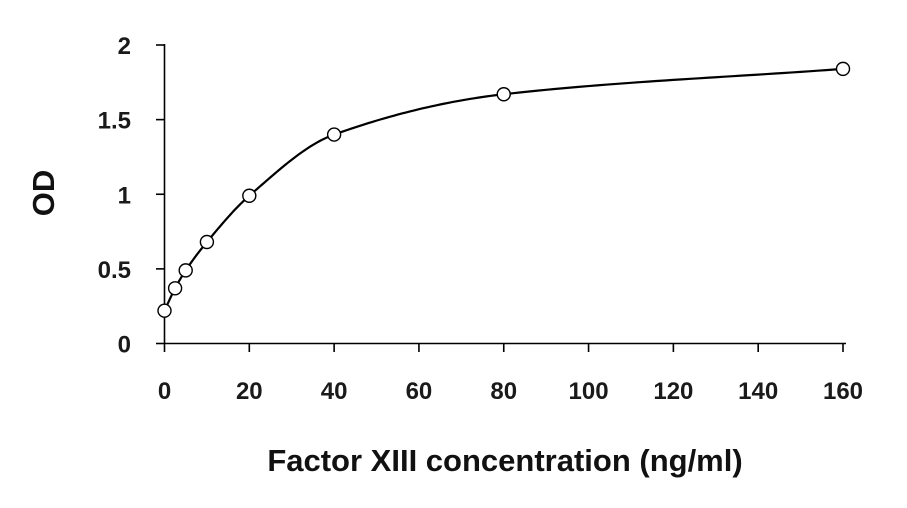  Describe the element at coordinates (124, 46) in the screenshot. I see `y-tick-label: 2` at that location.